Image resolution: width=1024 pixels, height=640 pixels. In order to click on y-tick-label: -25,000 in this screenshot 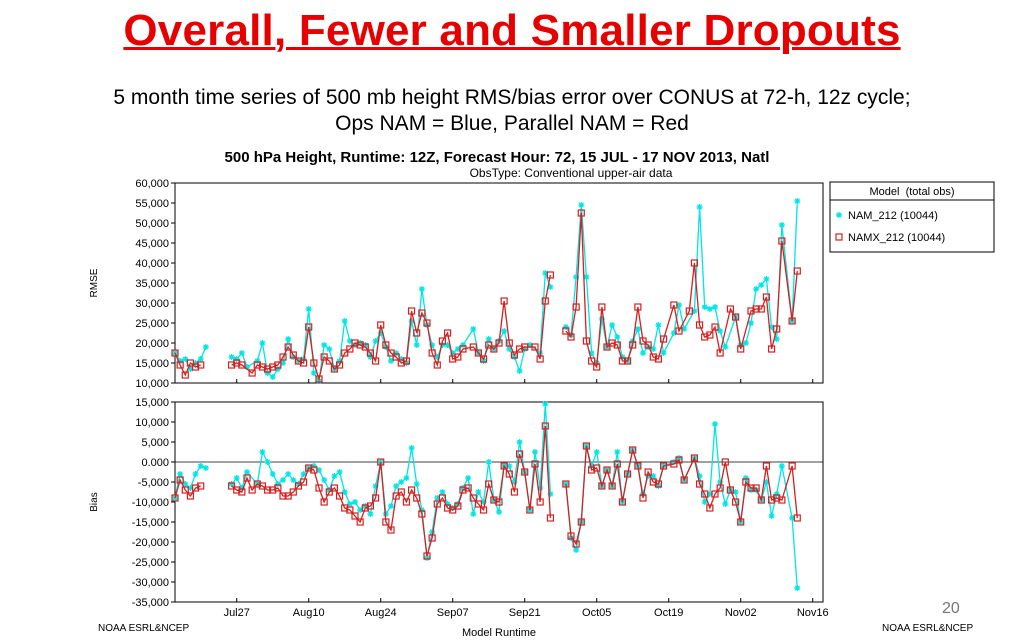, I will do `click(150, 563)`.